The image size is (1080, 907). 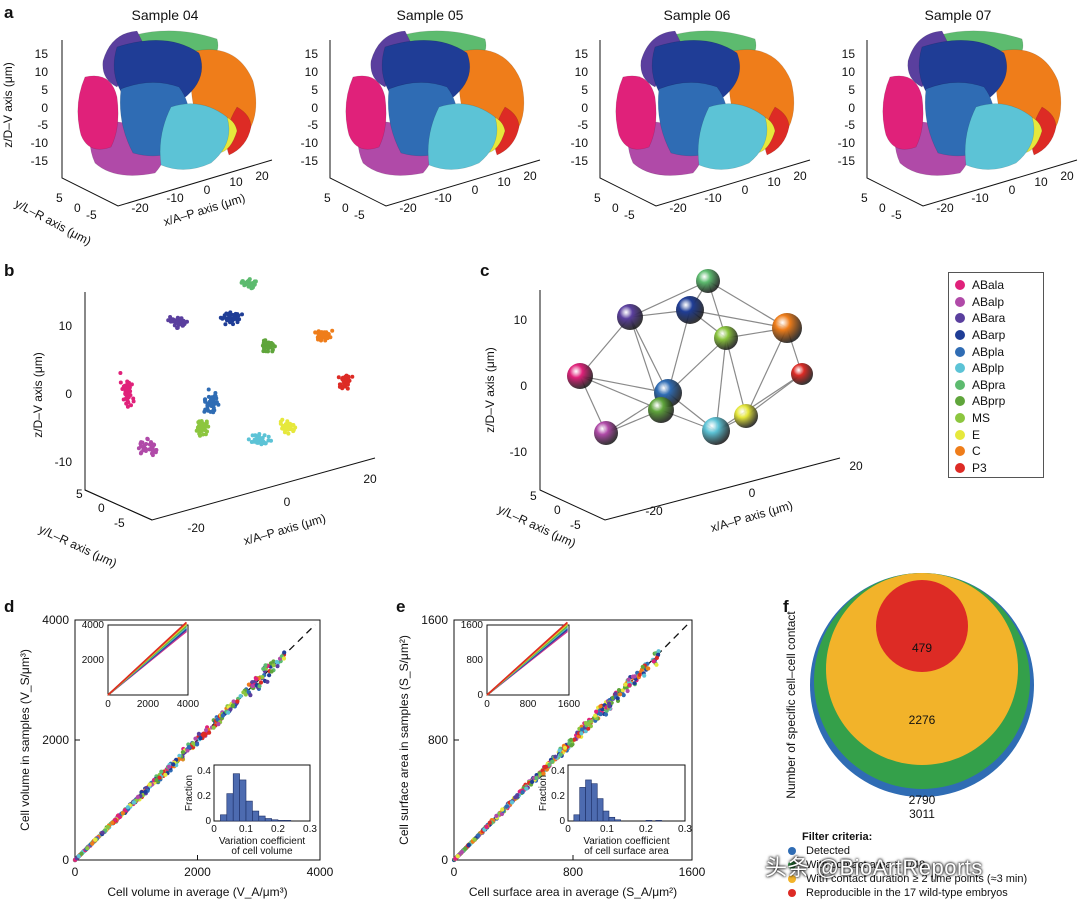 What do you see at coordinates (989, 318) in the screenshot?
I see `legend-label: ABara` at bounding box center [989, 318].